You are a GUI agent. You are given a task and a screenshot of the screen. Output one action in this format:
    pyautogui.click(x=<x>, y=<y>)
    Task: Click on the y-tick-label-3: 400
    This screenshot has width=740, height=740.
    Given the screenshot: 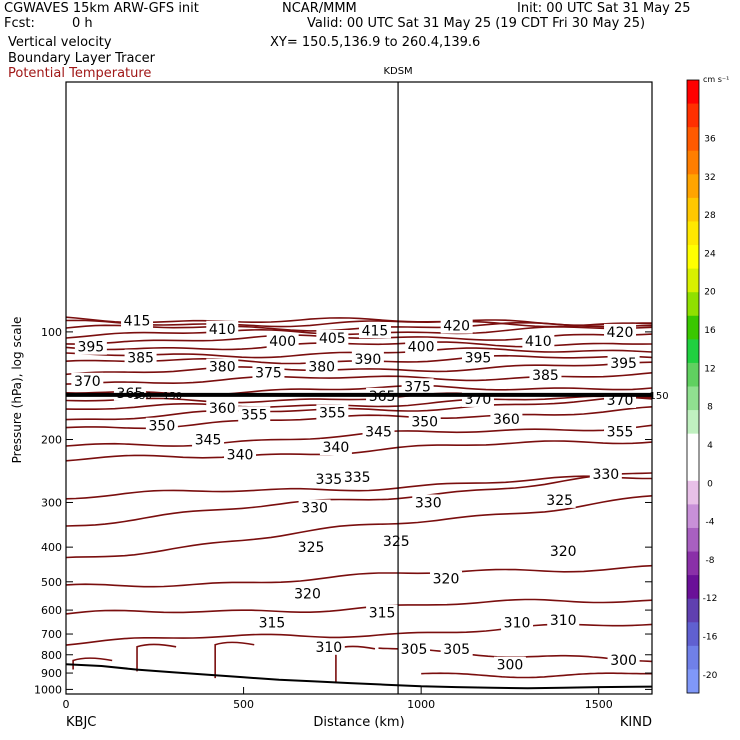 What is the action you would take?
    pyautogui.click(x=51, y=547)
    